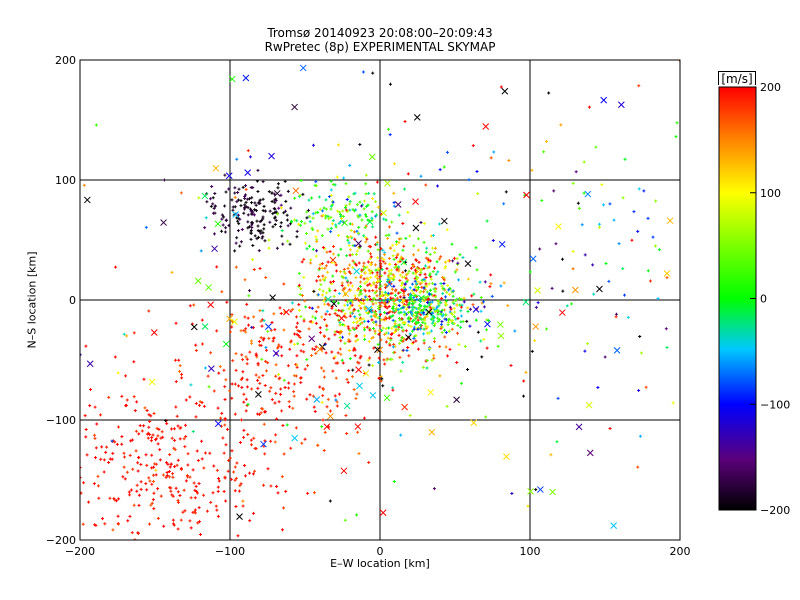 This screenshot has width=800, height=600. Describe the element at coordinates (80, 551) in the screenshot. I see `x-tick-label: −200` at that location.